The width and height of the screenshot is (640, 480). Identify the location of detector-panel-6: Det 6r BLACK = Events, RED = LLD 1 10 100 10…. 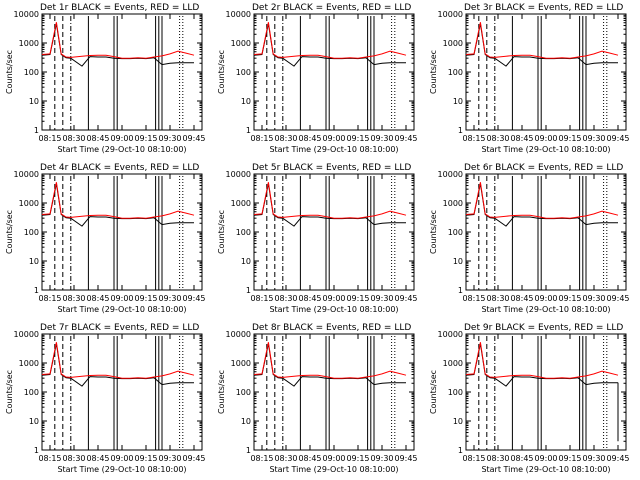
(529, 238).